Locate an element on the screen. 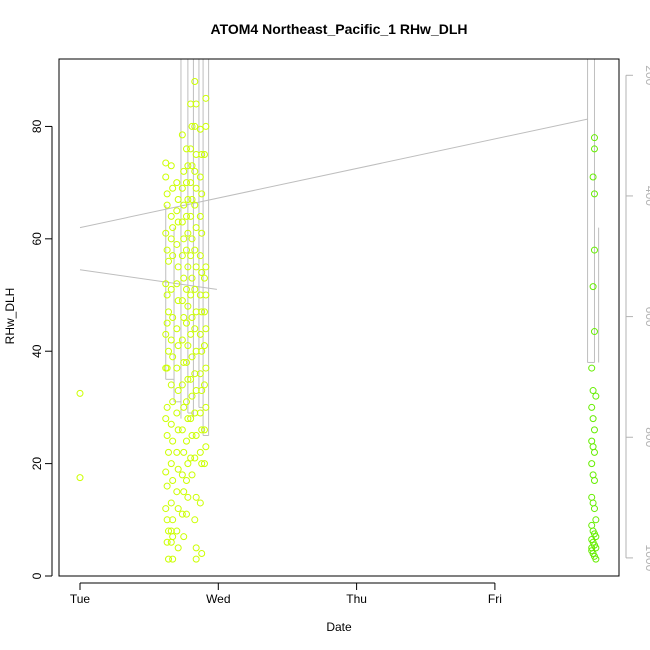 Image resolution: width=650 pixels, height=650 pixels. x-tick-label: Wed is located at coordinates (218, 599).